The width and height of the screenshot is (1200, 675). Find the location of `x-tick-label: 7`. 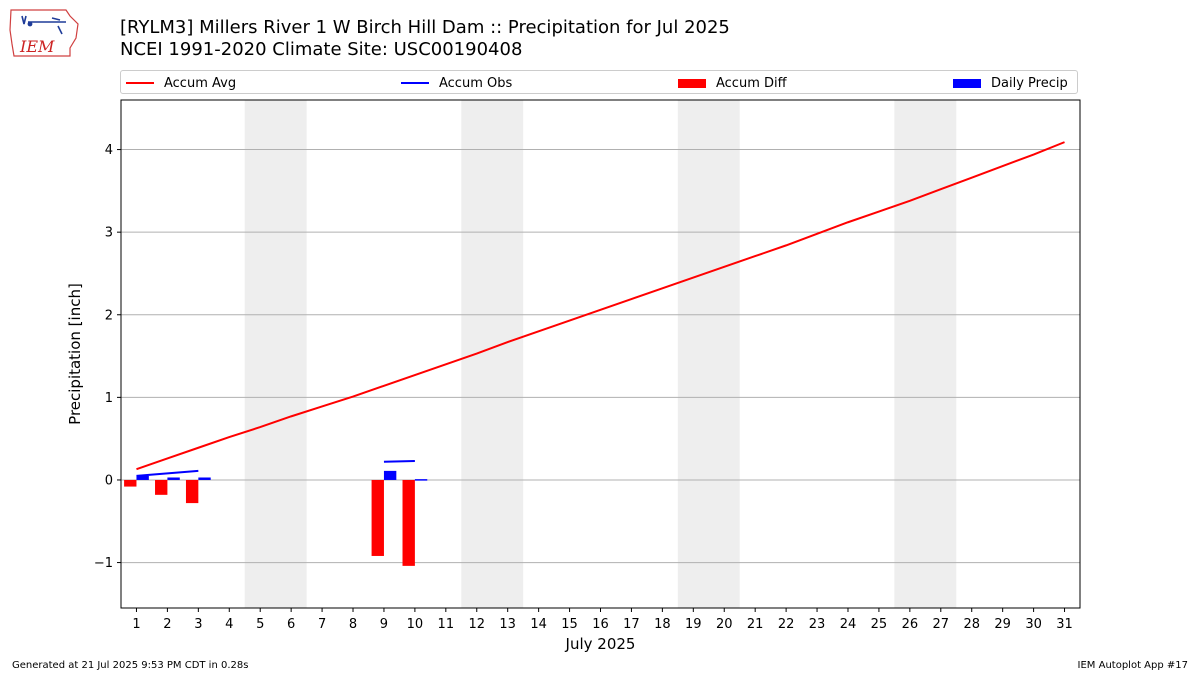

x-tick-label: 7 is located at coordinates (322, 624).